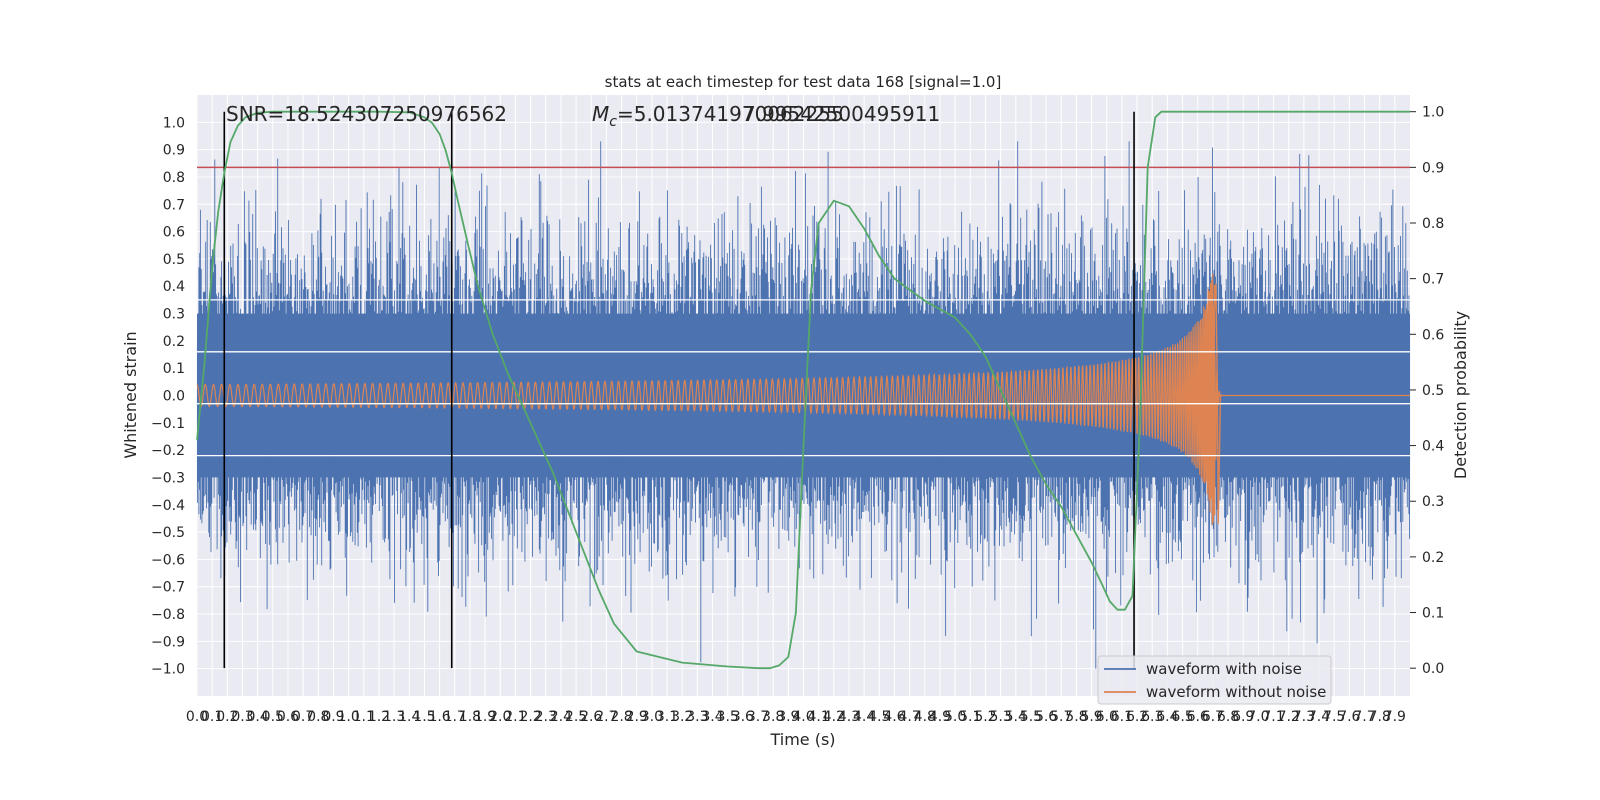 The image size is (1600, 800). Describe the element at coordinates (1107, 717) in the screenshot. I see `x-tick-label: 6.0` at that location.